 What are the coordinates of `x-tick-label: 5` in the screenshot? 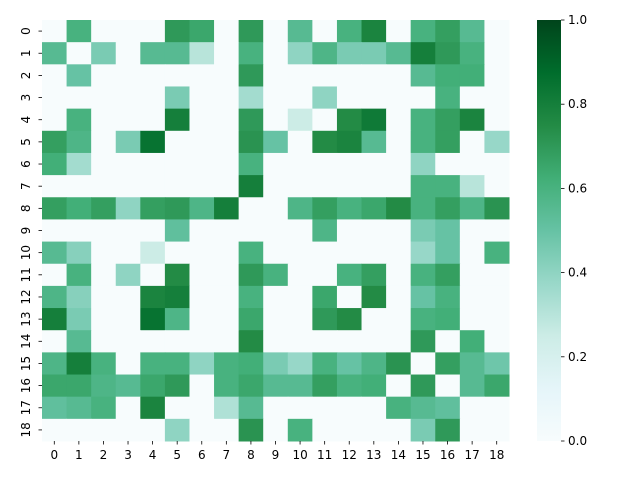 It's located at (177, 455).